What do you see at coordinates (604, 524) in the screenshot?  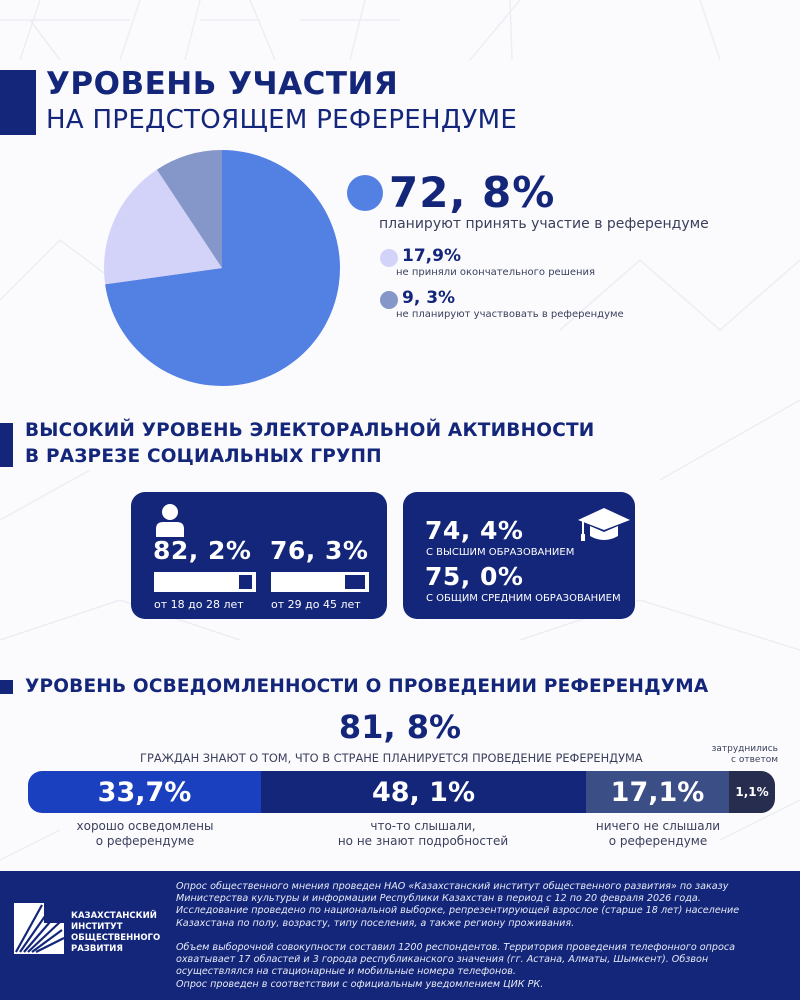 I see `graduation-cap-icon` at bounding box center [604, 524].